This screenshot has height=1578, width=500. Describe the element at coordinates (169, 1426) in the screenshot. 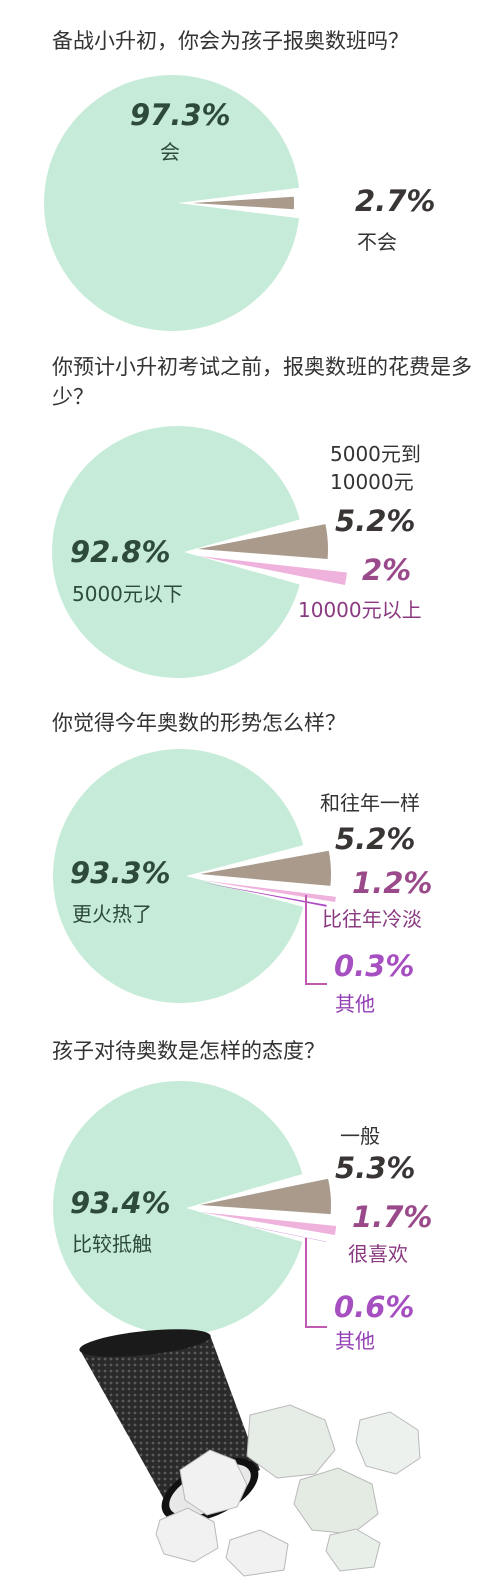

I see `wastebasket-icon` at that location.